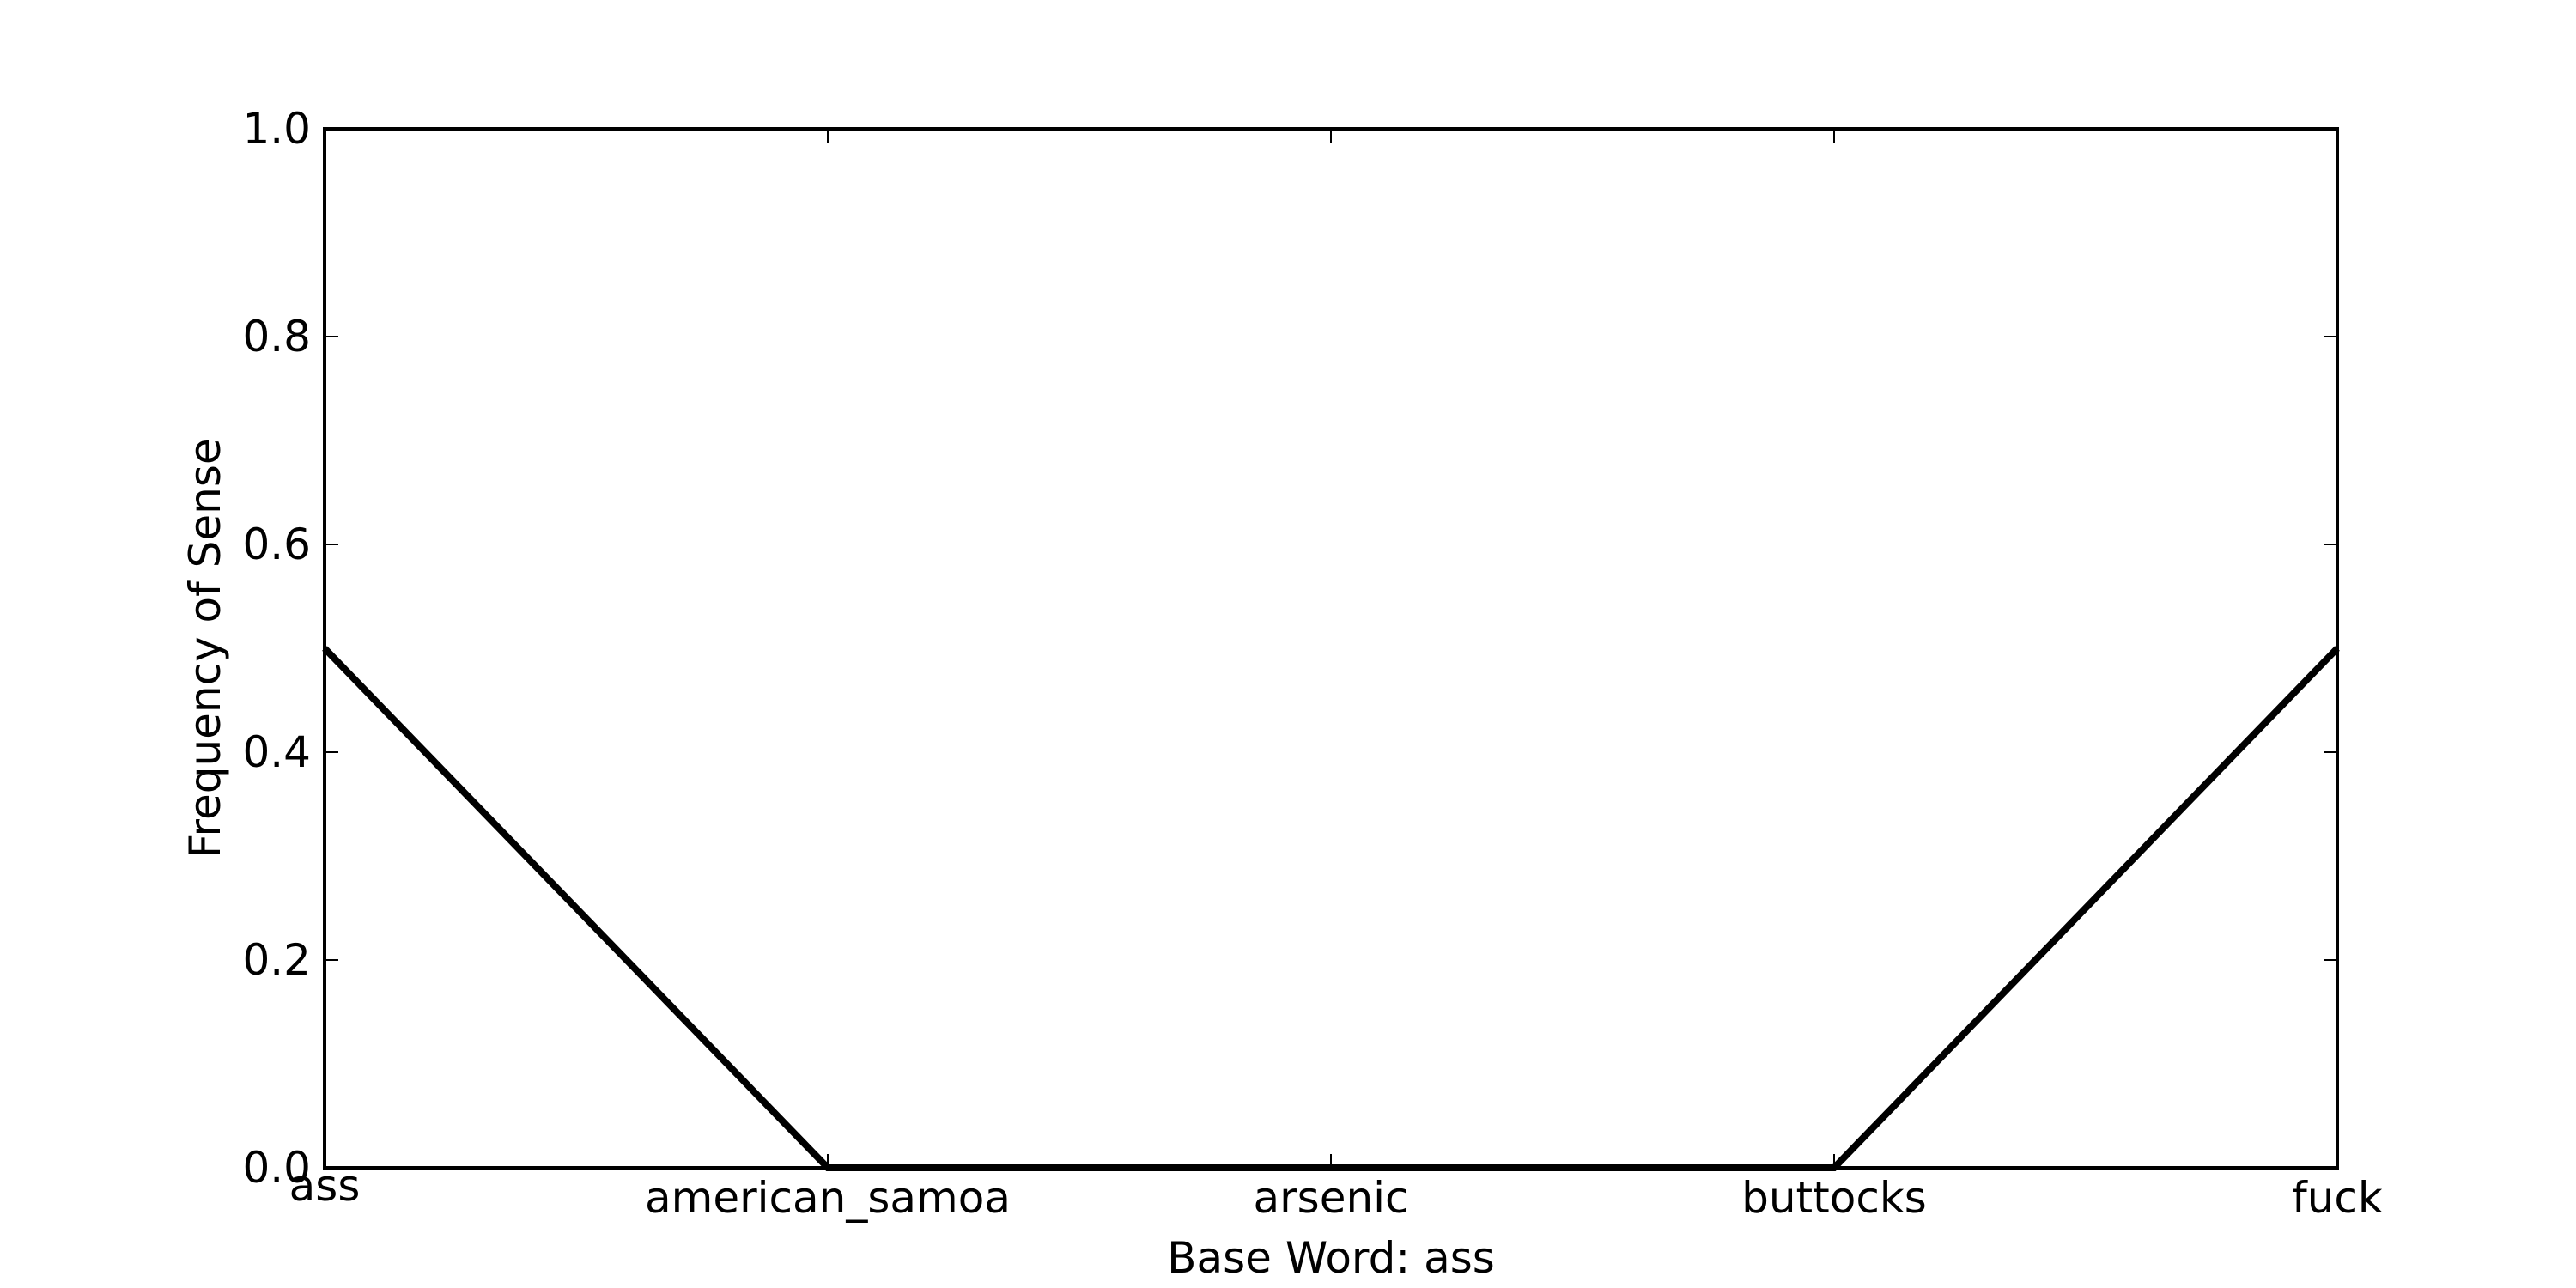 Image resolution: width=2576 pixels, height=1288 pixels. What do you see at coordinates (1834, 1198) in the screenshot?
I see `x-tick-label: buttocks` at bounding box center [1834, 1198].